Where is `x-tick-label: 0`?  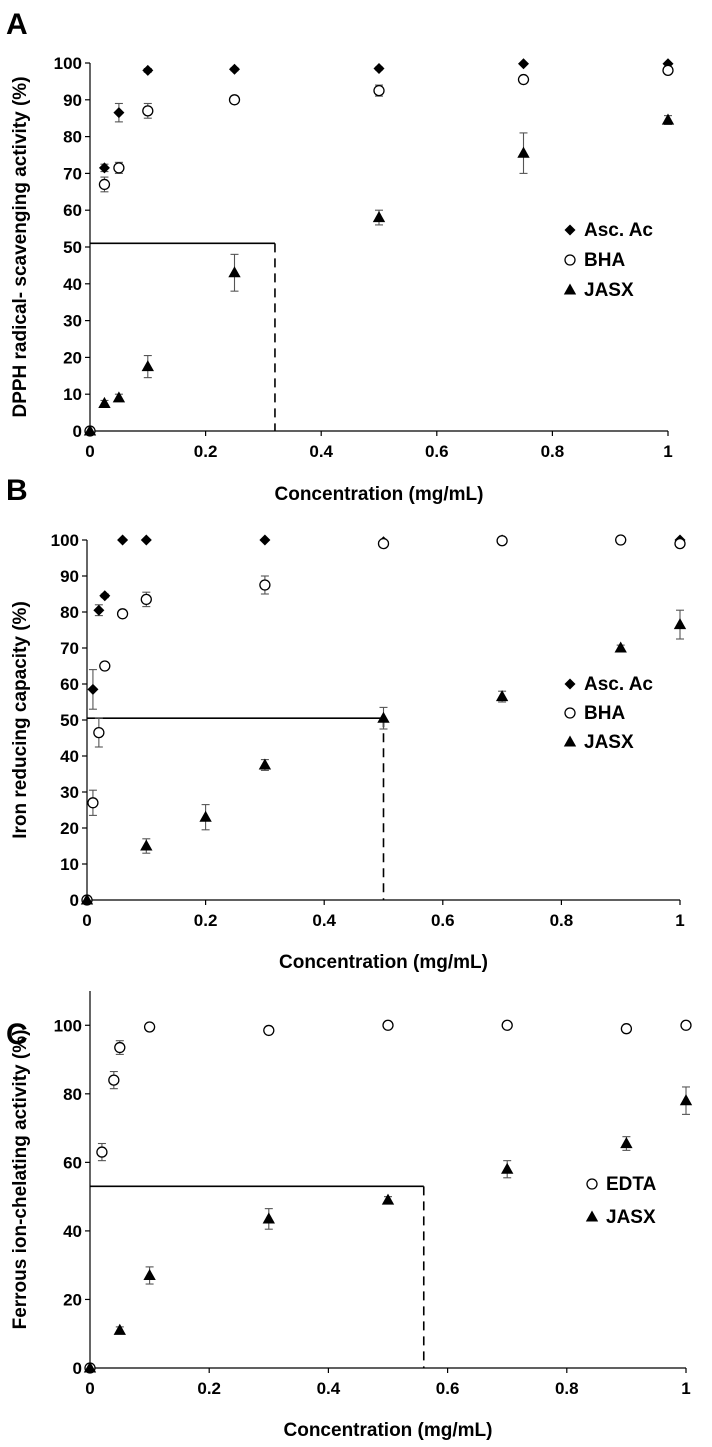
x-tick-label: 0 is located at coordinates (89, 1388).